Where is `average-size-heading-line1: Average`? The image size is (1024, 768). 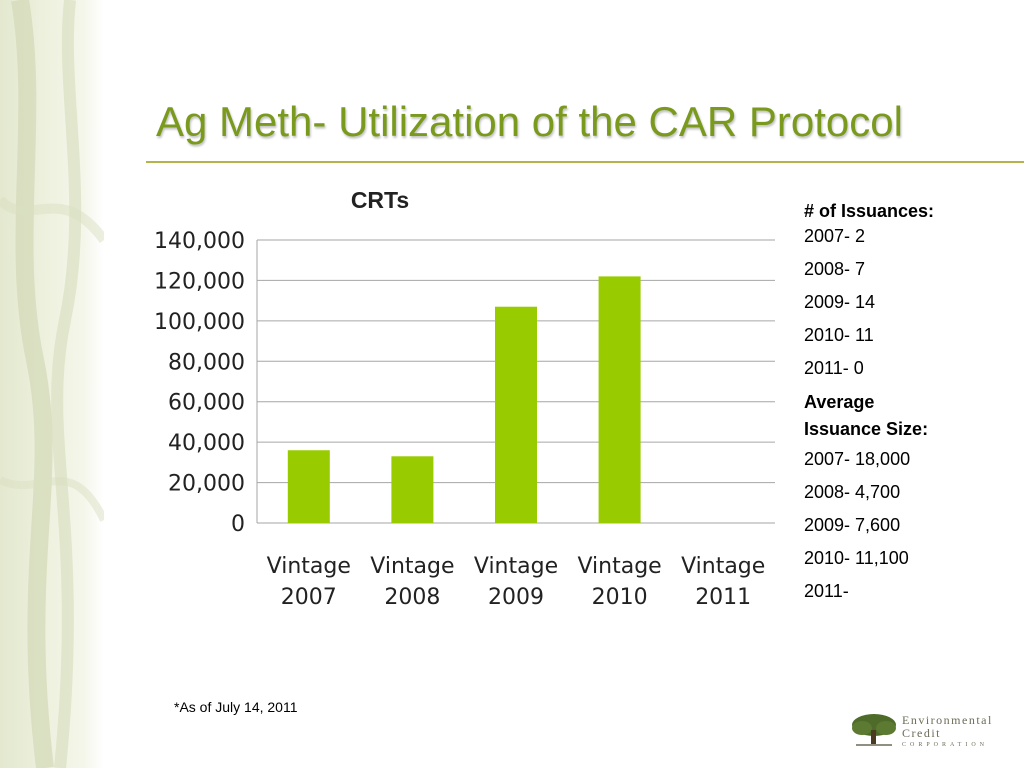
average-size-heading-line1: Average is located at coordinates (839, 402).